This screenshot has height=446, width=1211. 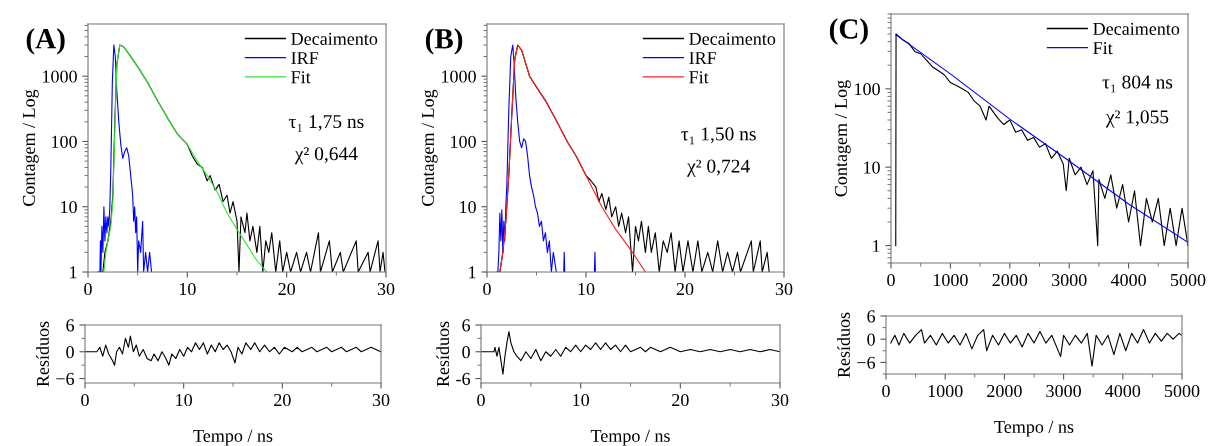 What do you see at coordinates (1137, 119) in the screenshot?
I see `annotation: χ² 1,055` at bounding box center [1137, 119].